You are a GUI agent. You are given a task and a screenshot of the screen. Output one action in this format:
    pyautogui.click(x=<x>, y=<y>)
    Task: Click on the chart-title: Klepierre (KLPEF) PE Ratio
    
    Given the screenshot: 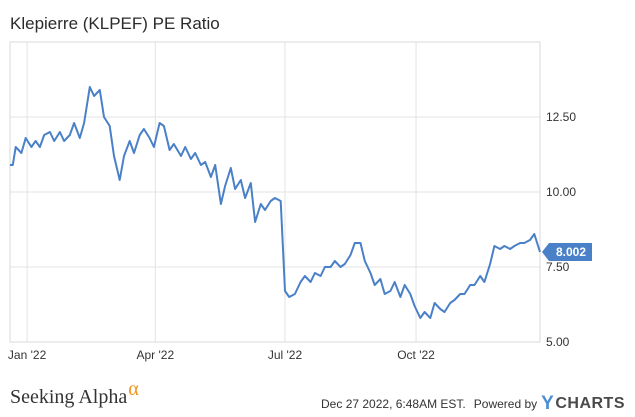 What is the action you would take?
    pyautogui.click(x=115, y=23)
    